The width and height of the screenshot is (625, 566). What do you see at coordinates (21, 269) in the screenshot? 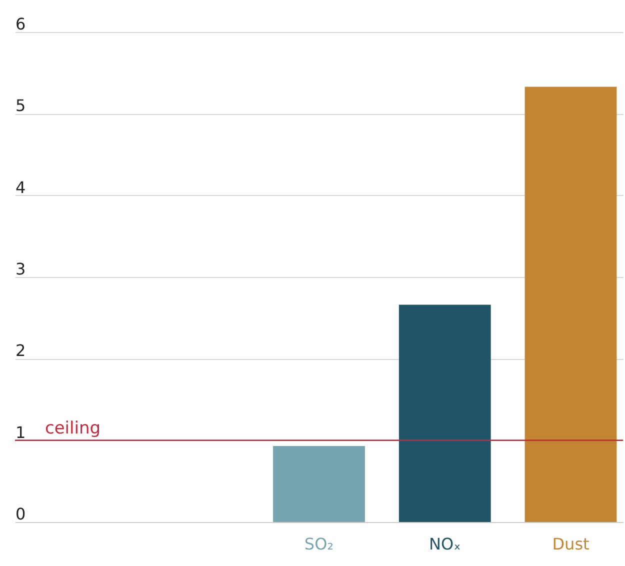
I see `y-tick-label: 3` at bounding box center [21, 269].